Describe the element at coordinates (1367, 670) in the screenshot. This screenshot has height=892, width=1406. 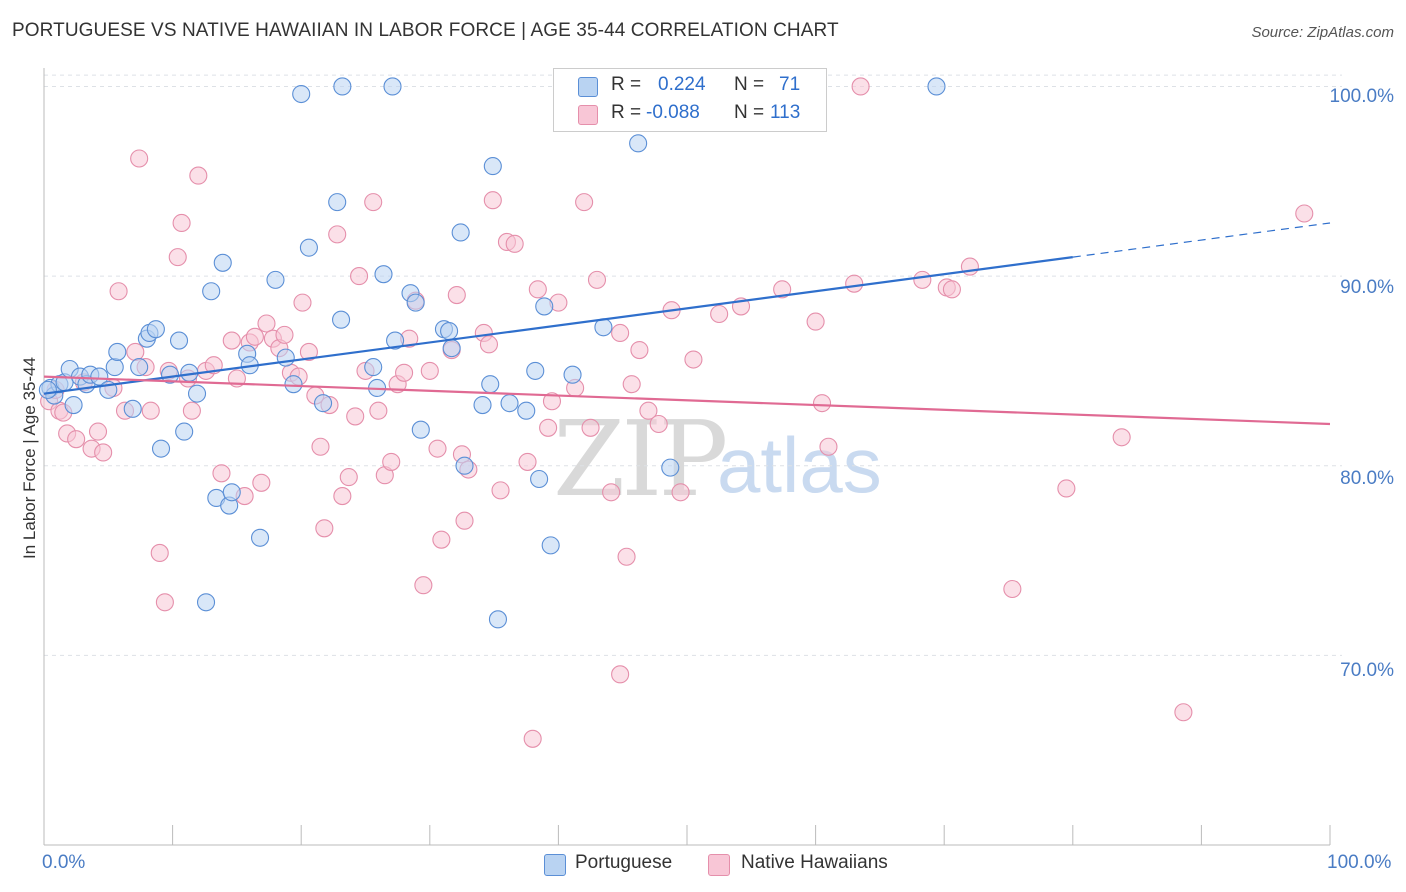
I see `y-tick-label-70: 70.0%` at that location.